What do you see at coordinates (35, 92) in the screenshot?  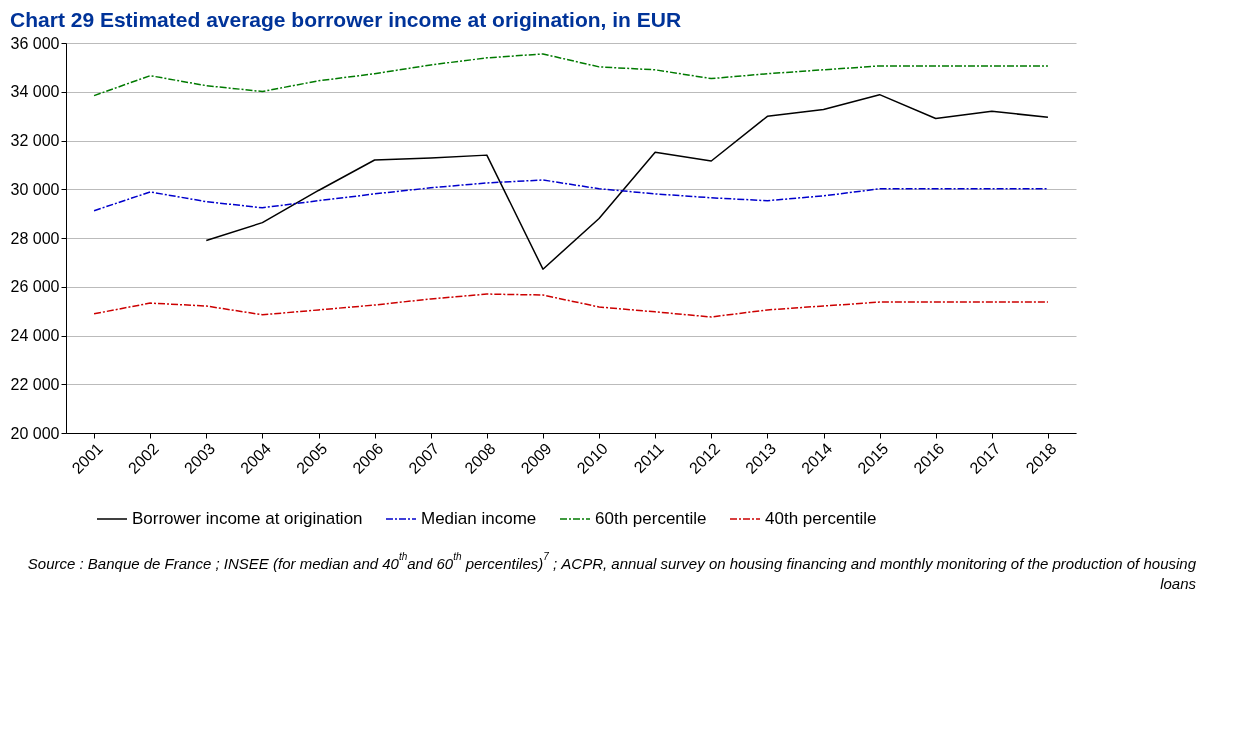 I see `y-tick-label: 34 000` at bounding box center [35, 92].